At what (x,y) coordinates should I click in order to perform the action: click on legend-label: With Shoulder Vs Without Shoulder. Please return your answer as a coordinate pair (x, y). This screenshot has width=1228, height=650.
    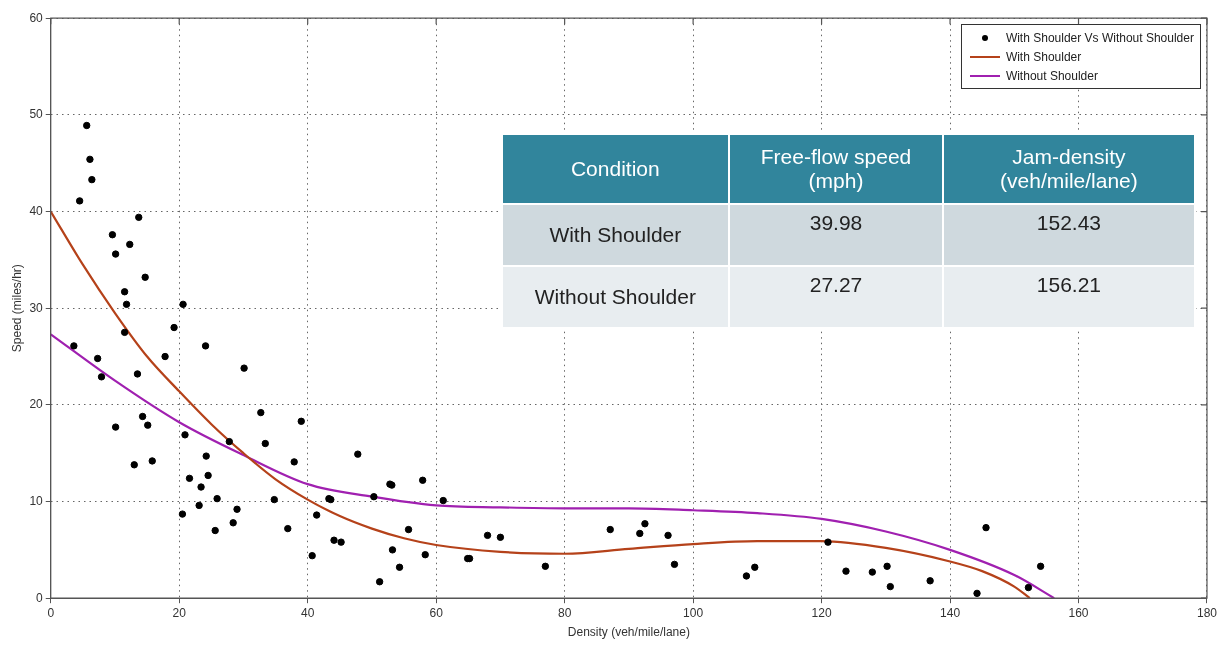
    Looking at the image, I should click on (1099, 37).